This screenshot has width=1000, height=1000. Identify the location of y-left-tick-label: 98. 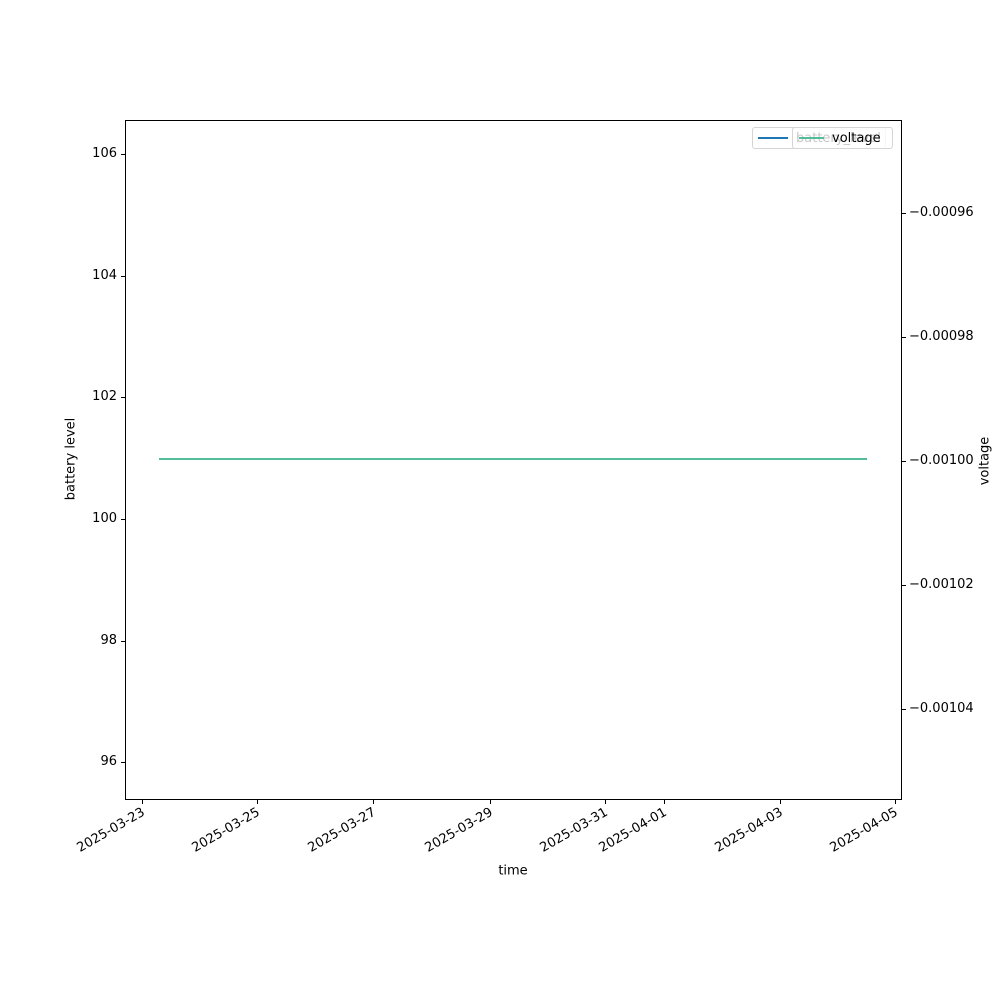
(108, 640).